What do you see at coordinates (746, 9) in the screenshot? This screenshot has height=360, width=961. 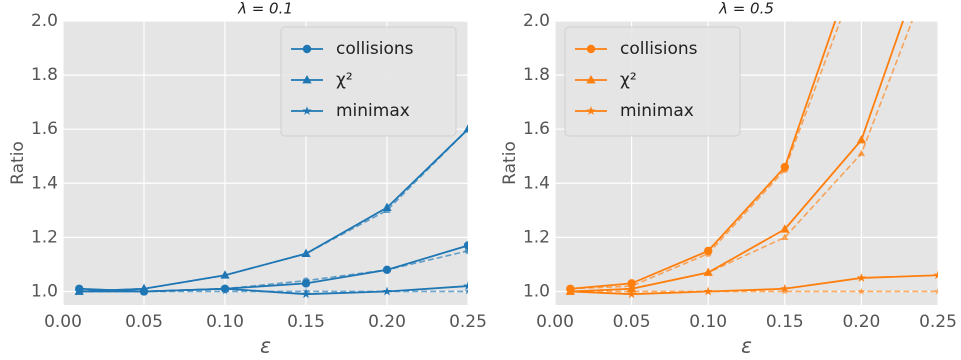 I see `chart-title: λ = 0.5` at bounding box center [746, 9].